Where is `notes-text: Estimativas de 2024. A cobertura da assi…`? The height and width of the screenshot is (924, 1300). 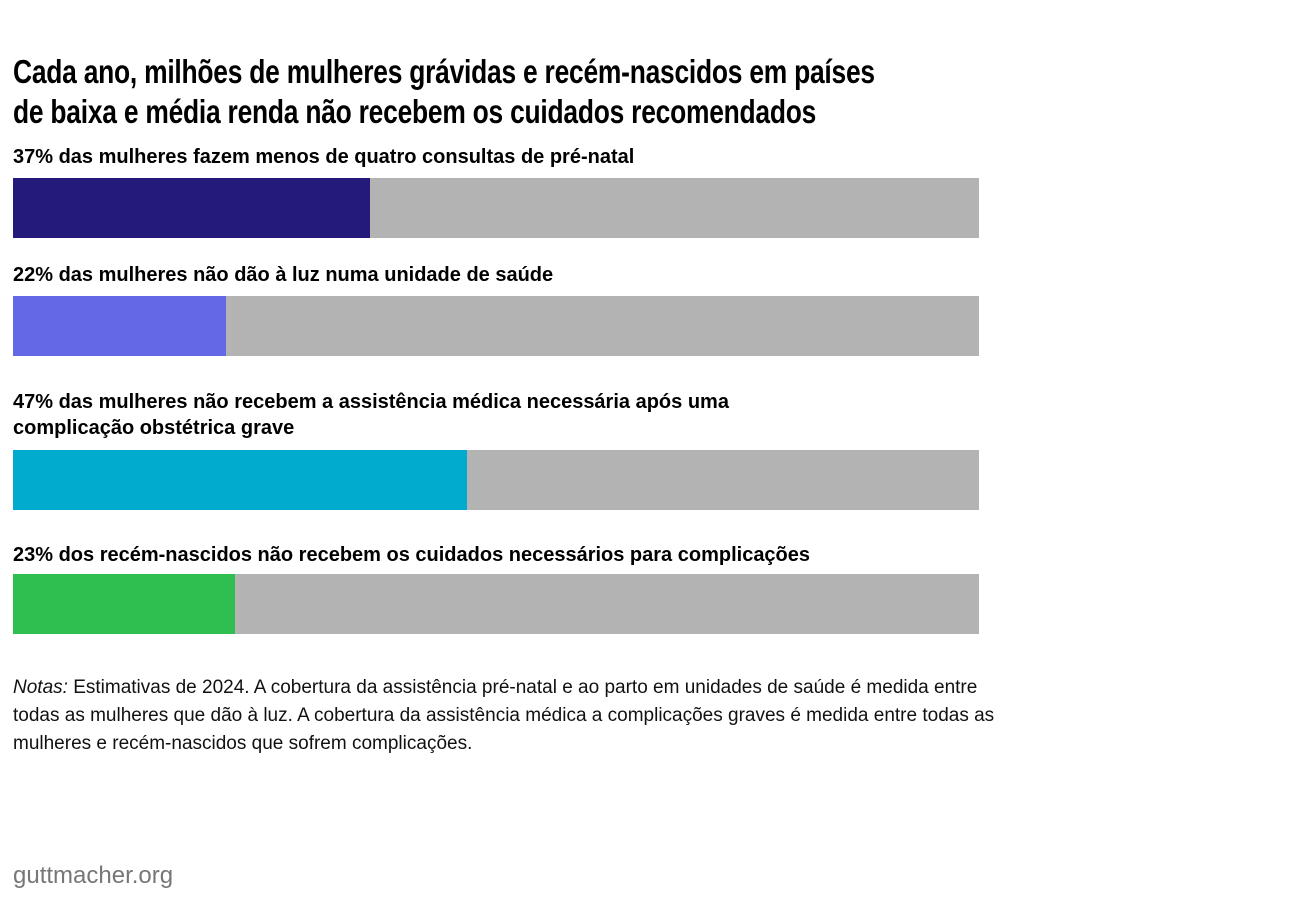
notes-text: Estimativas de 2024. A cobertura da assi… is located at coordinates (504, 715).